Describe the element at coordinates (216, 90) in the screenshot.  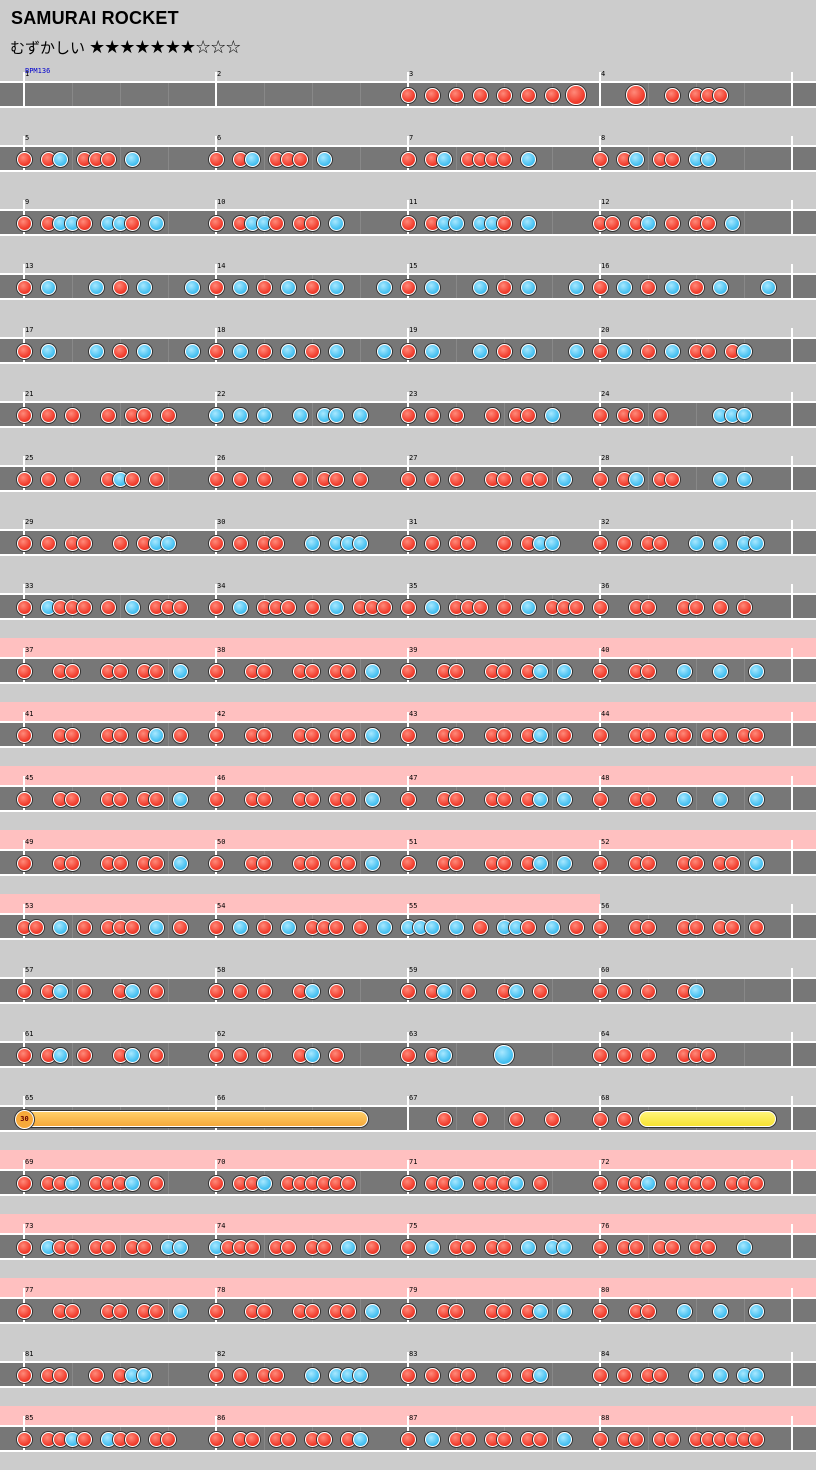
I see `barline` at that location.